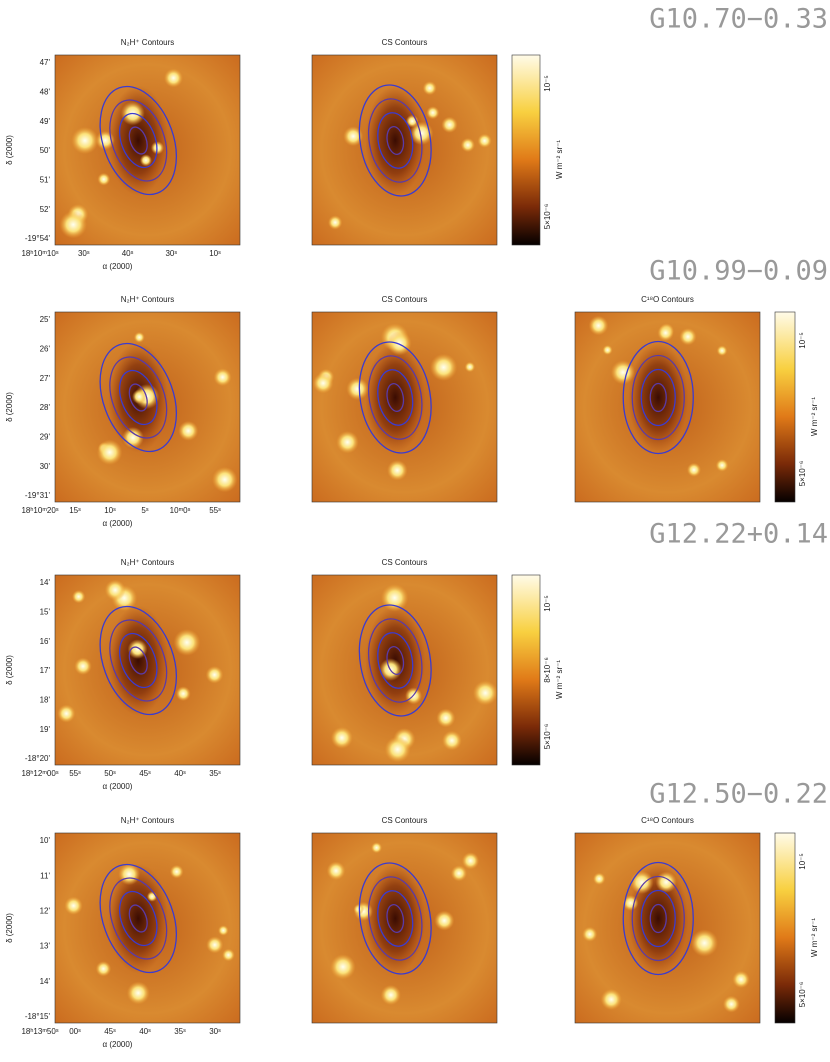 Image resolution: width=830 pixels, height=1062 pixels. I want to click on y-tick-label: 48', so click(45, 91).